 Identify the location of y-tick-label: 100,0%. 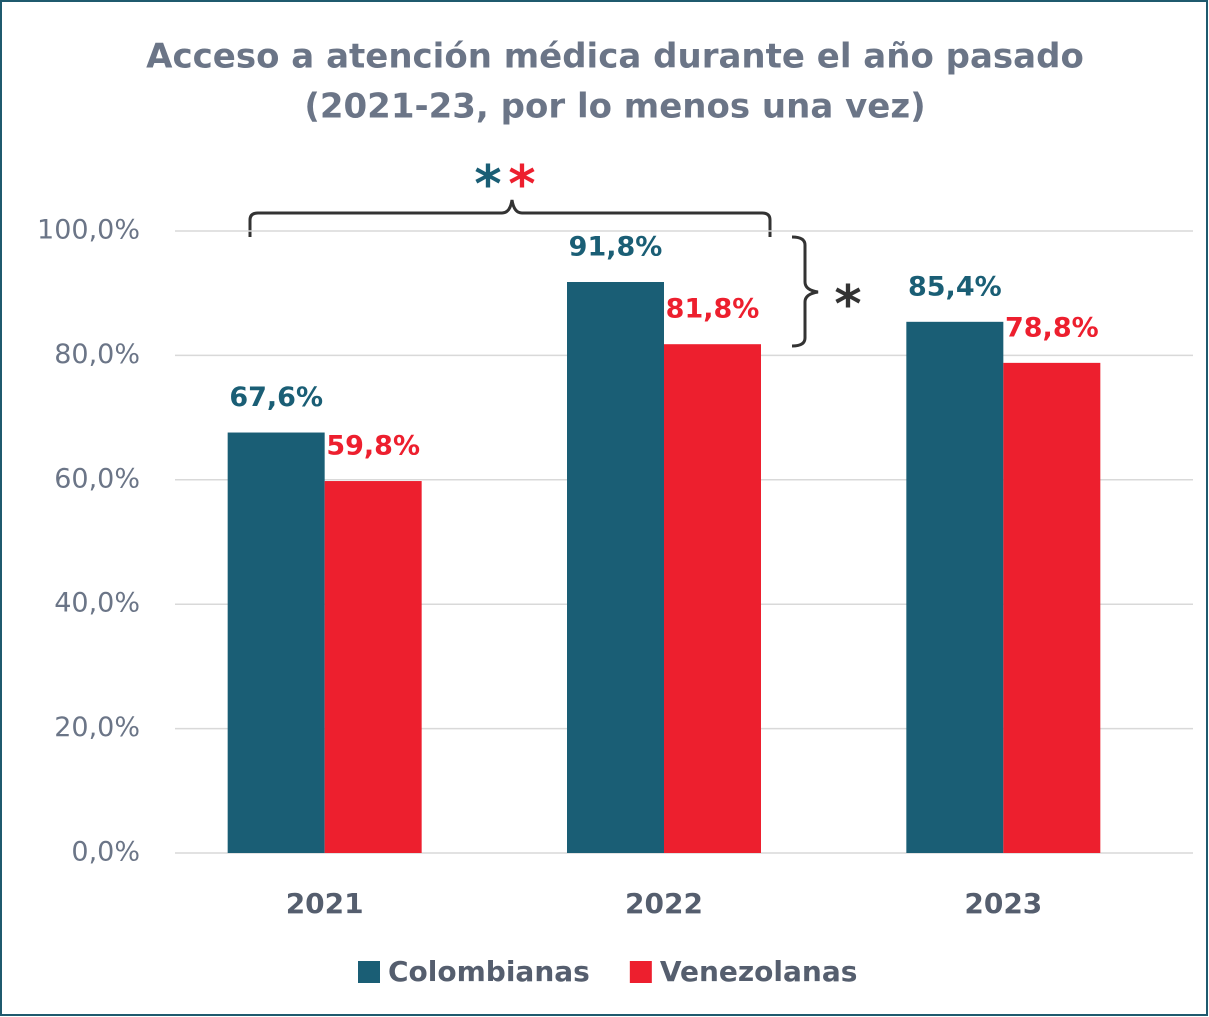
(88, 230).